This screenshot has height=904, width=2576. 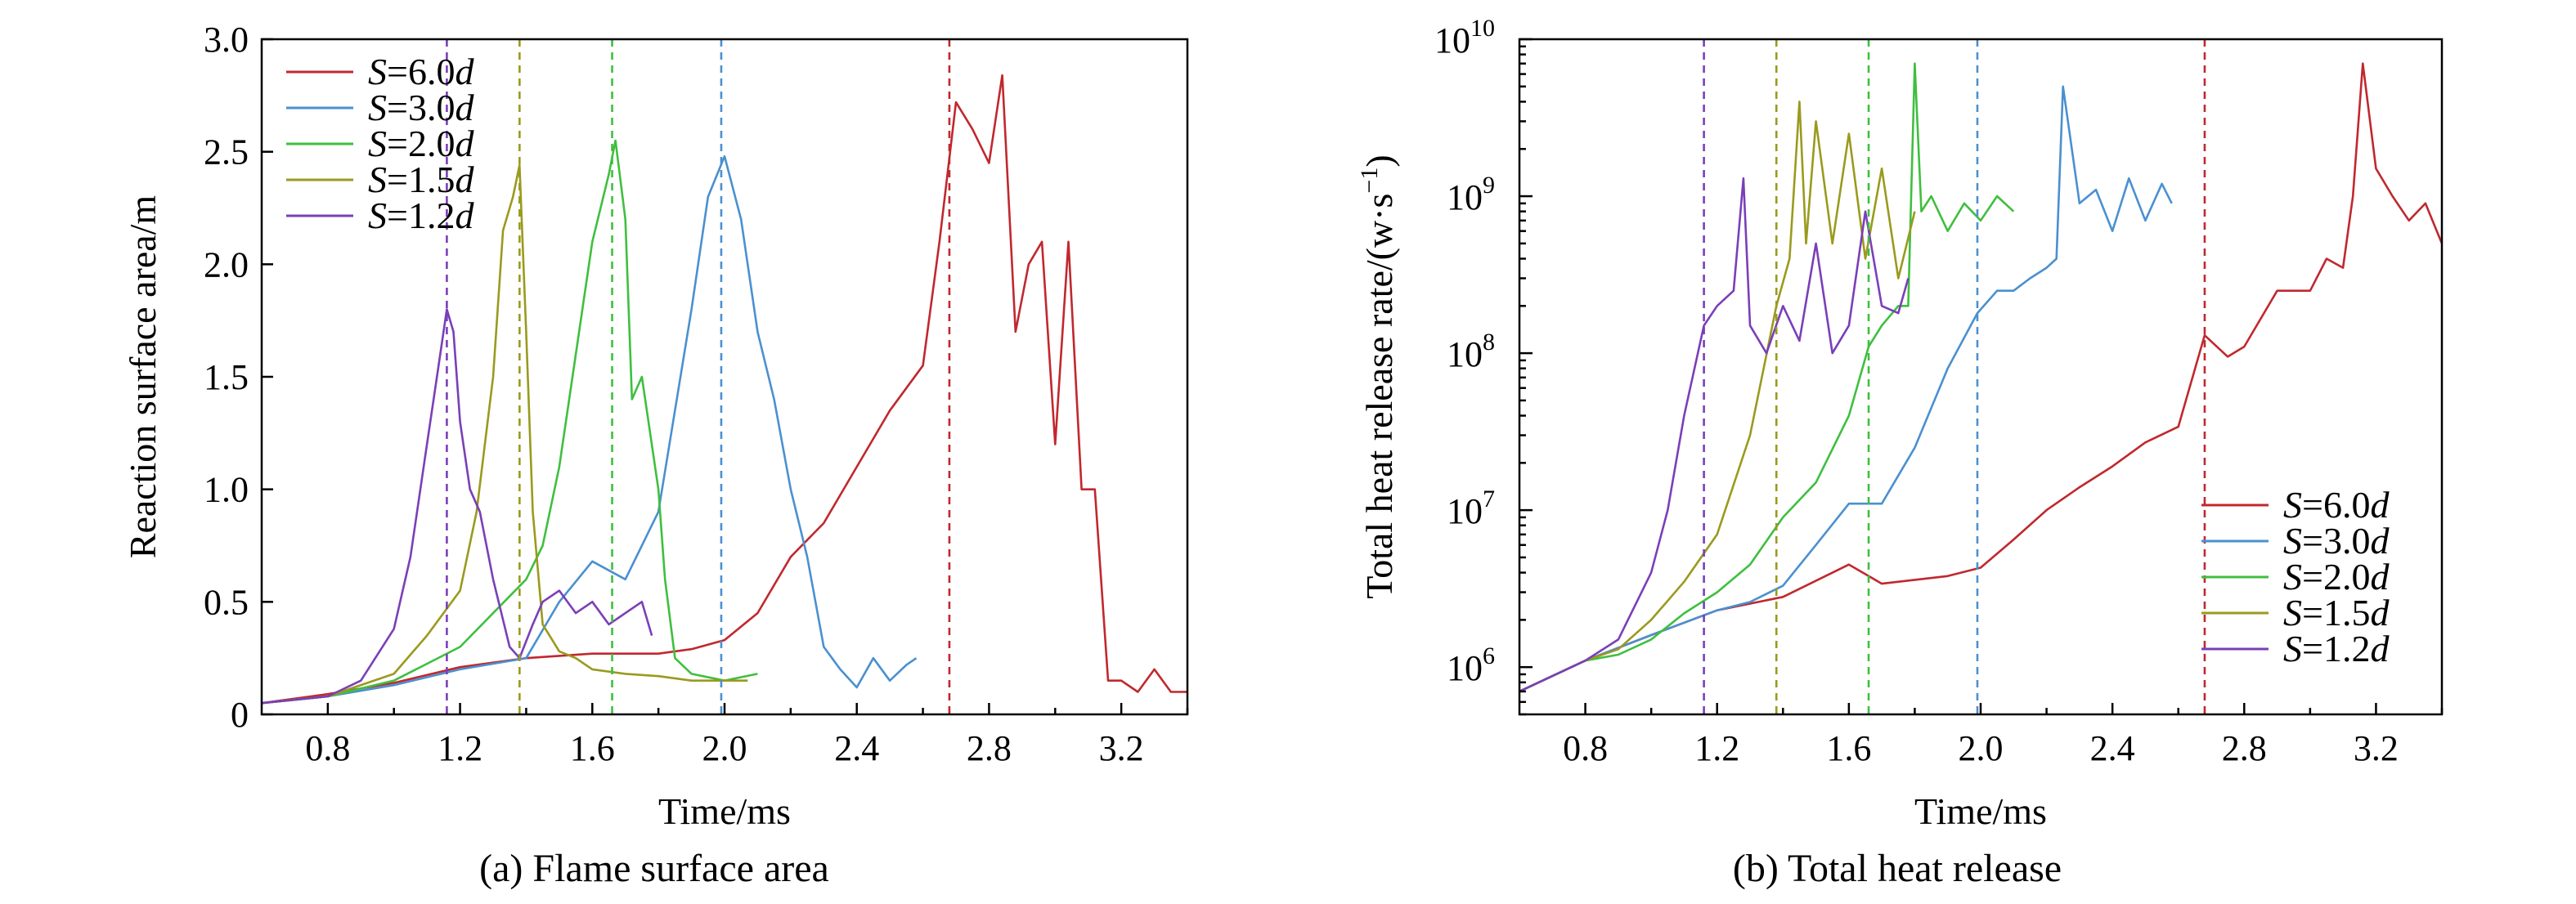 What do you see at coordinates (654, 868) in the screenshot?
I see `caption: (a) Flame surface area` at bounding box center [654, 868].